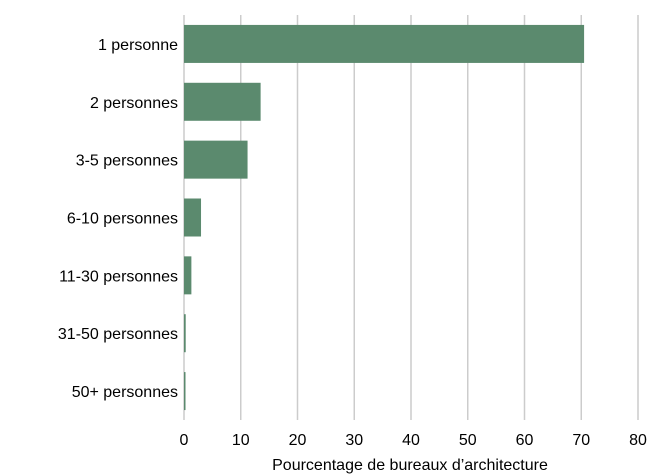 This screenshot has width=653, height=475. What do you see at coordinates (411, 440) in the screenshot?
I see `x-tick-label: 40` at bounding box center [411, 440].